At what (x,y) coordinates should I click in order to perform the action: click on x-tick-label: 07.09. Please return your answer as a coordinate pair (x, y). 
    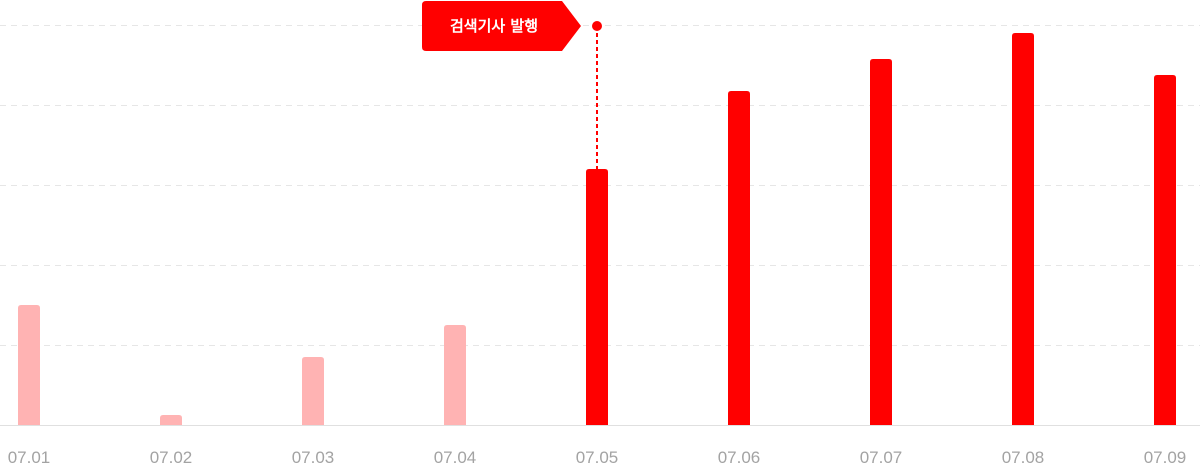
    Looking at the image, I should click on (1165, 457).